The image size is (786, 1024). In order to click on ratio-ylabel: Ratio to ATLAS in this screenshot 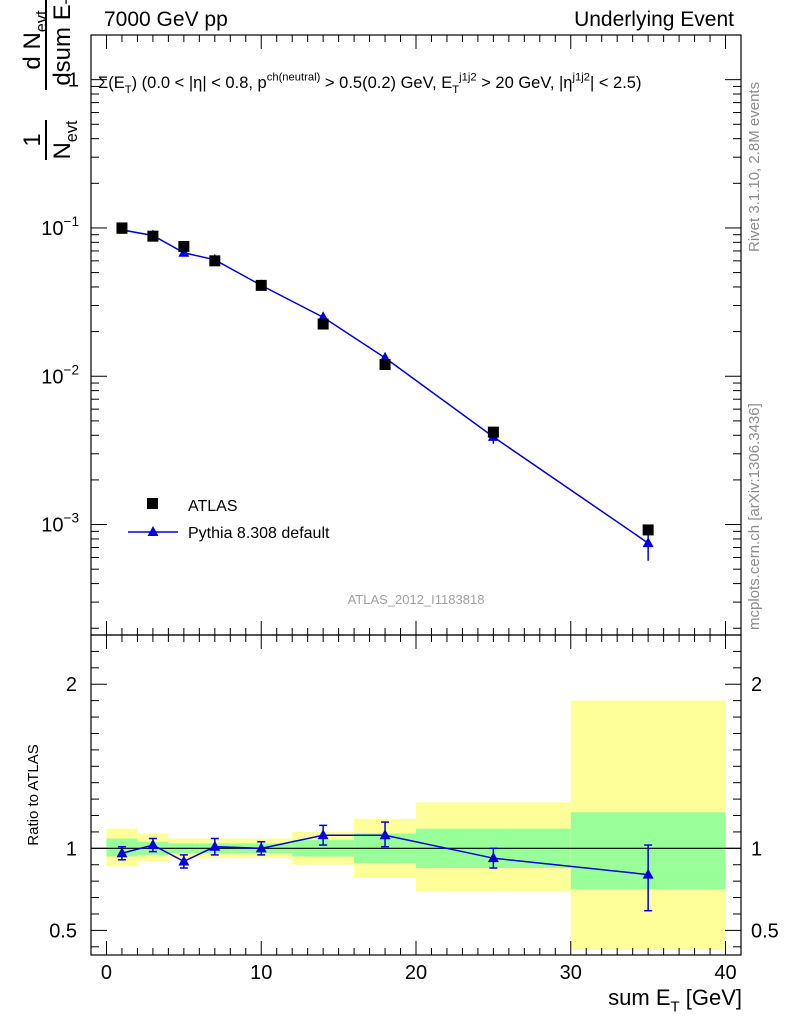, I will do `click(33, 794)`.